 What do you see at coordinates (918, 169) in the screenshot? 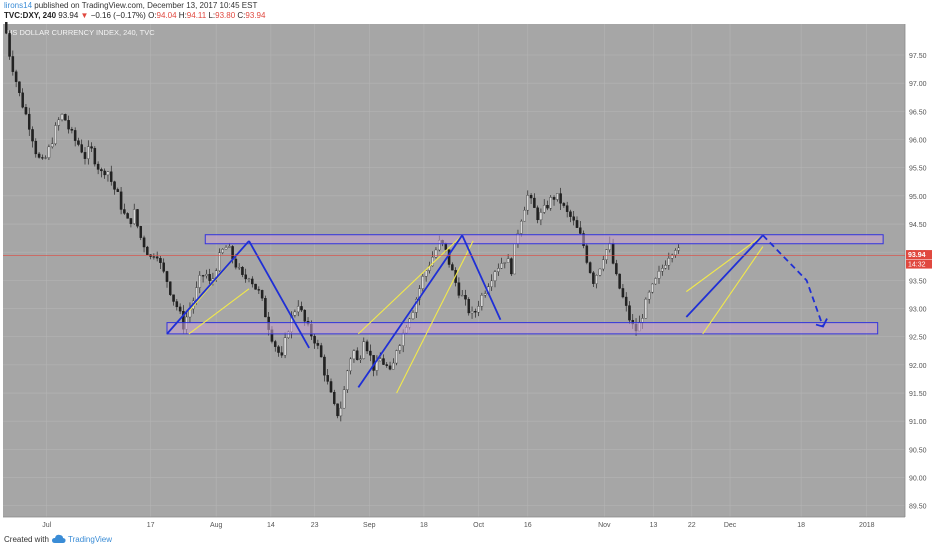
I see `y-tick-label: 95.50` at bounding box center [918, 169].